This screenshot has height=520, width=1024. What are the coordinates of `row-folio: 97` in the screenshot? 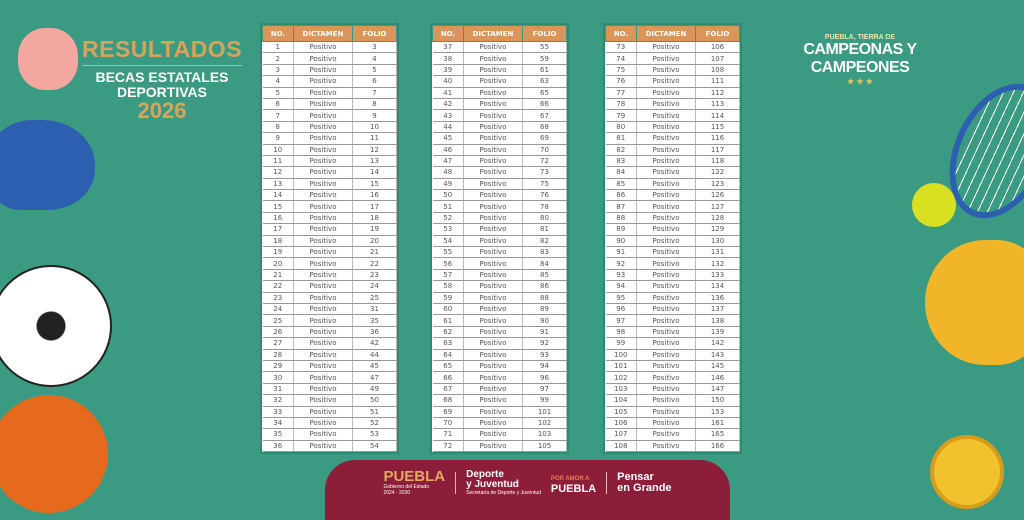 It's located at (544, 389).